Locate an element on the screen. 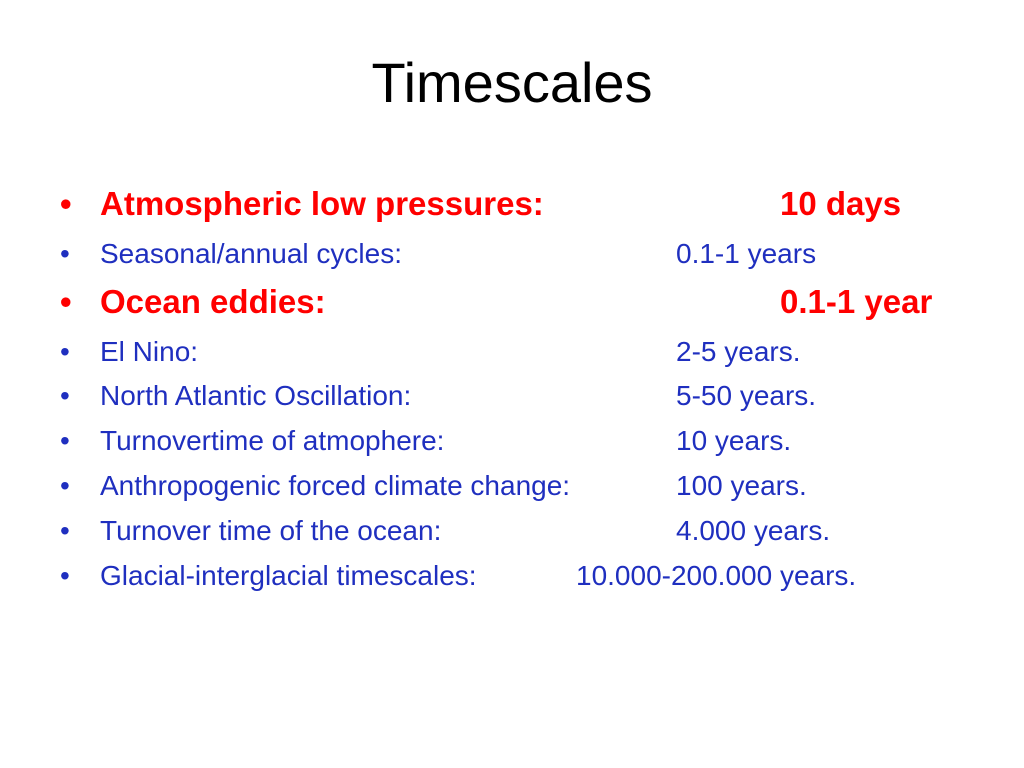 This screenshot has width=1024, height=768. list-item: • Seasonal/annual cycles: 0.1-1 years is located at coordinates (512, 254).